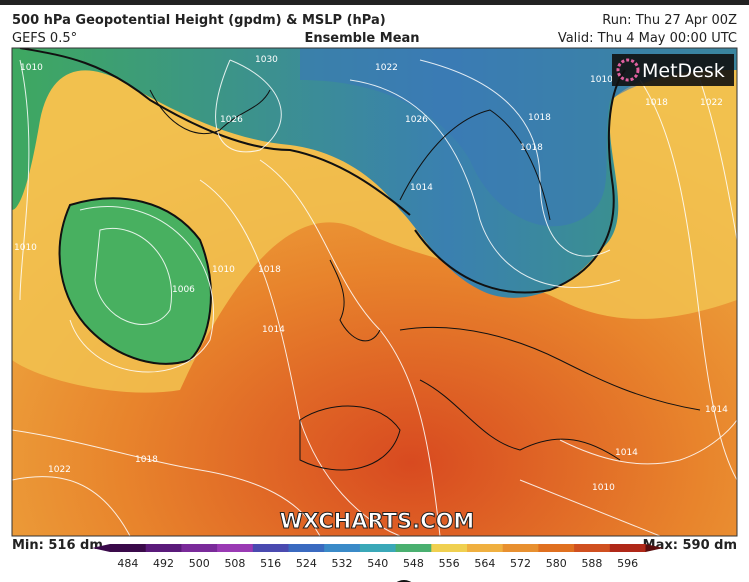 This screenshot has height=582, width=749. I want to click on colorbar-label: 500, so click(199, 563).